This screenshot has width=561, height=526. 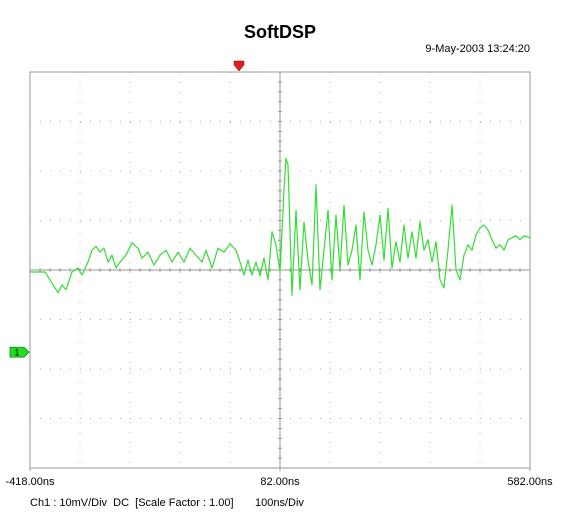 I want to click on channel-info: Ch1 : 10mV/Div DC [Scale Factor : 1.00], so click(x=132, y=503).